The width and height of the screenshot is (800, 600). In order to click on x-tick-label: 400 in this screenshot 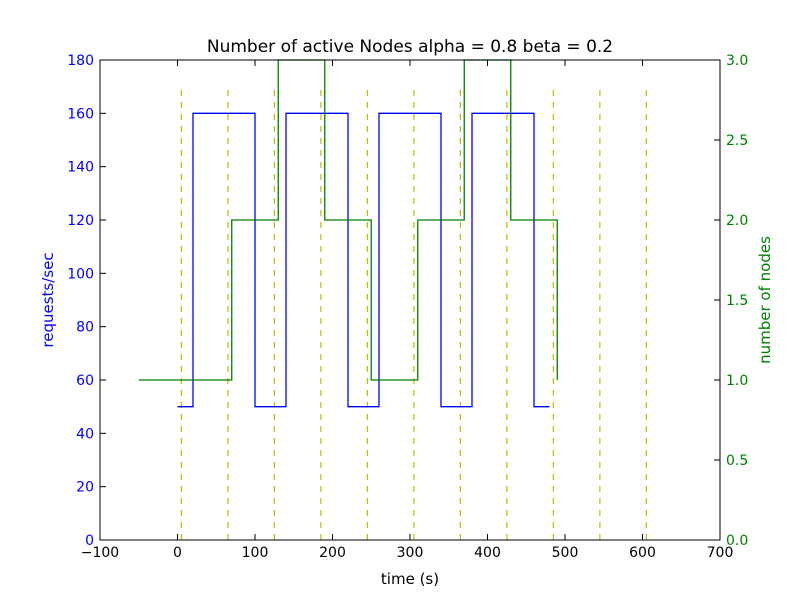, I will do `click(487, 553)`.